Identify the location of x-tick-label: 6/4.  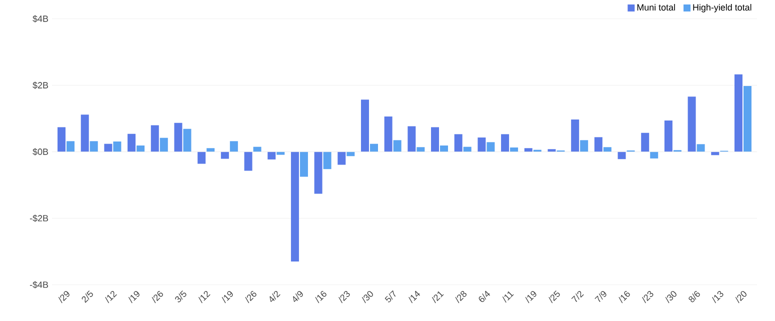
(484, 296).